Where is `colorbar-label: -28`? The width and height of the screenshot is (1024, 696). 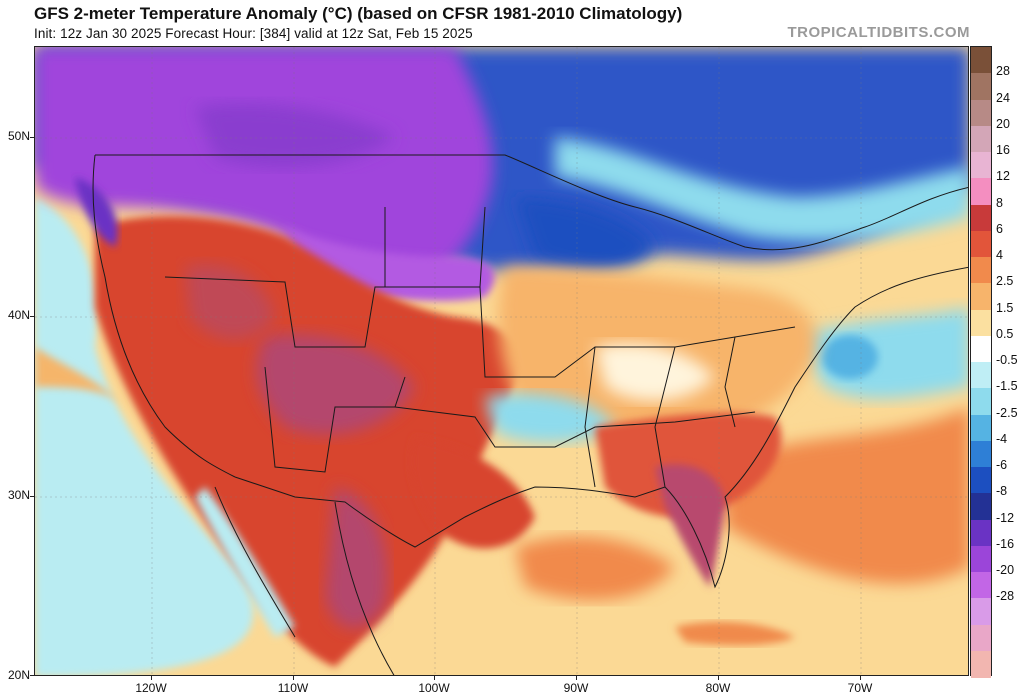
colorbar-label: -28 is located at coordinates (1005, 596).